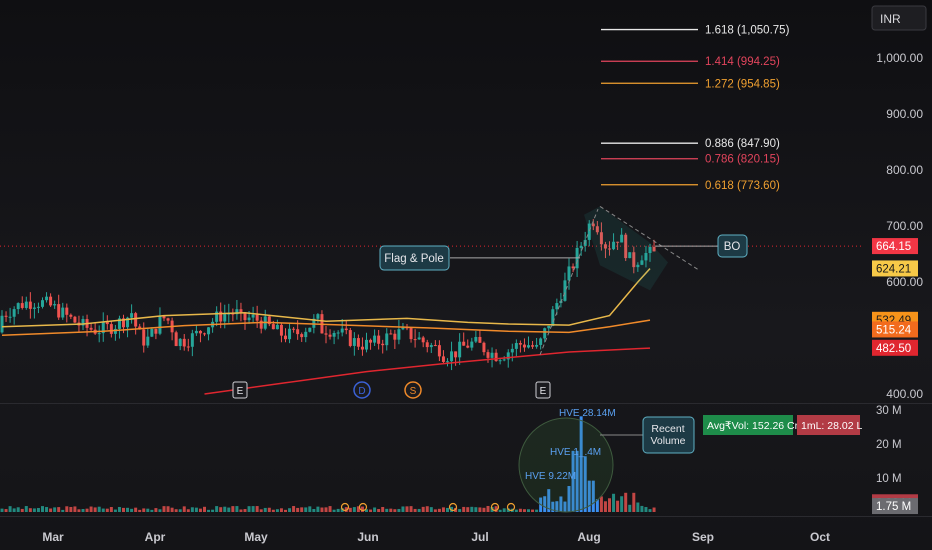  I want to click on event-marker-split: S, so click(413, 390).